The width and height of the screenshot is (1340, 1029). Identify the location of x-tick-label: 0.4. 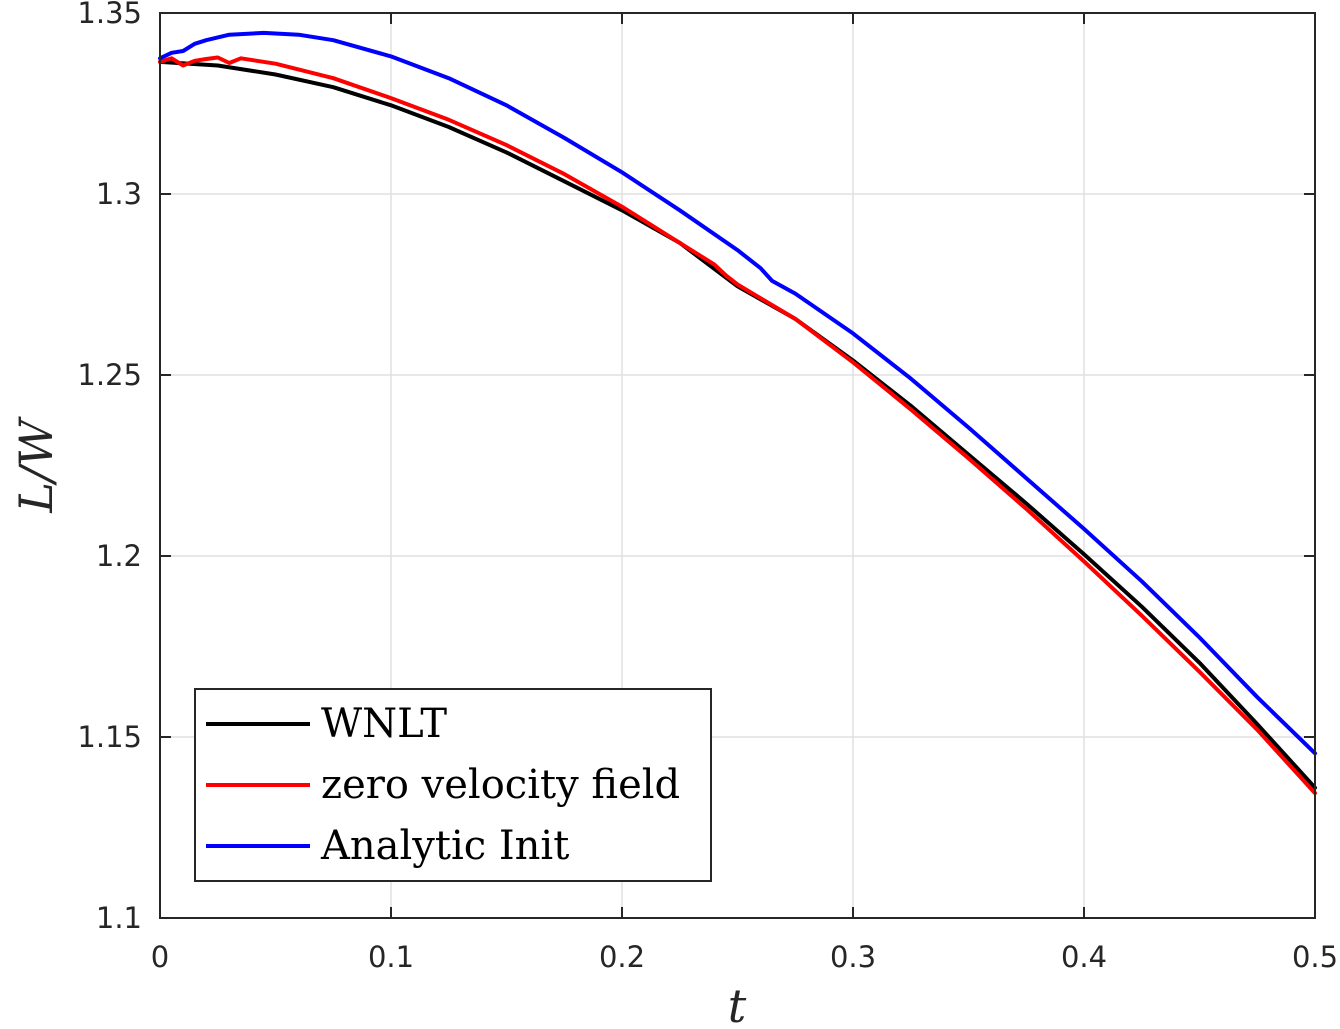
(1084, 957).